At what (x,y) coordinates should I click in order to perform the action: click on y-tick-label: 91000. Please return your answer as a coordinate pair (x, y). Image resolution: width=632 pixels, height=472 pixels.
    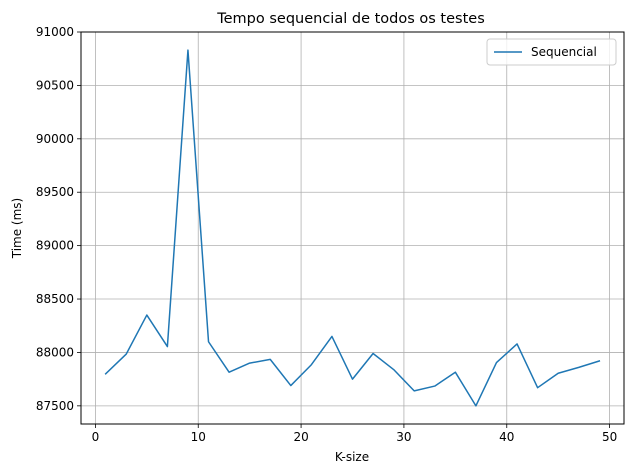
    Looking at the image, I should click on (55, 32).